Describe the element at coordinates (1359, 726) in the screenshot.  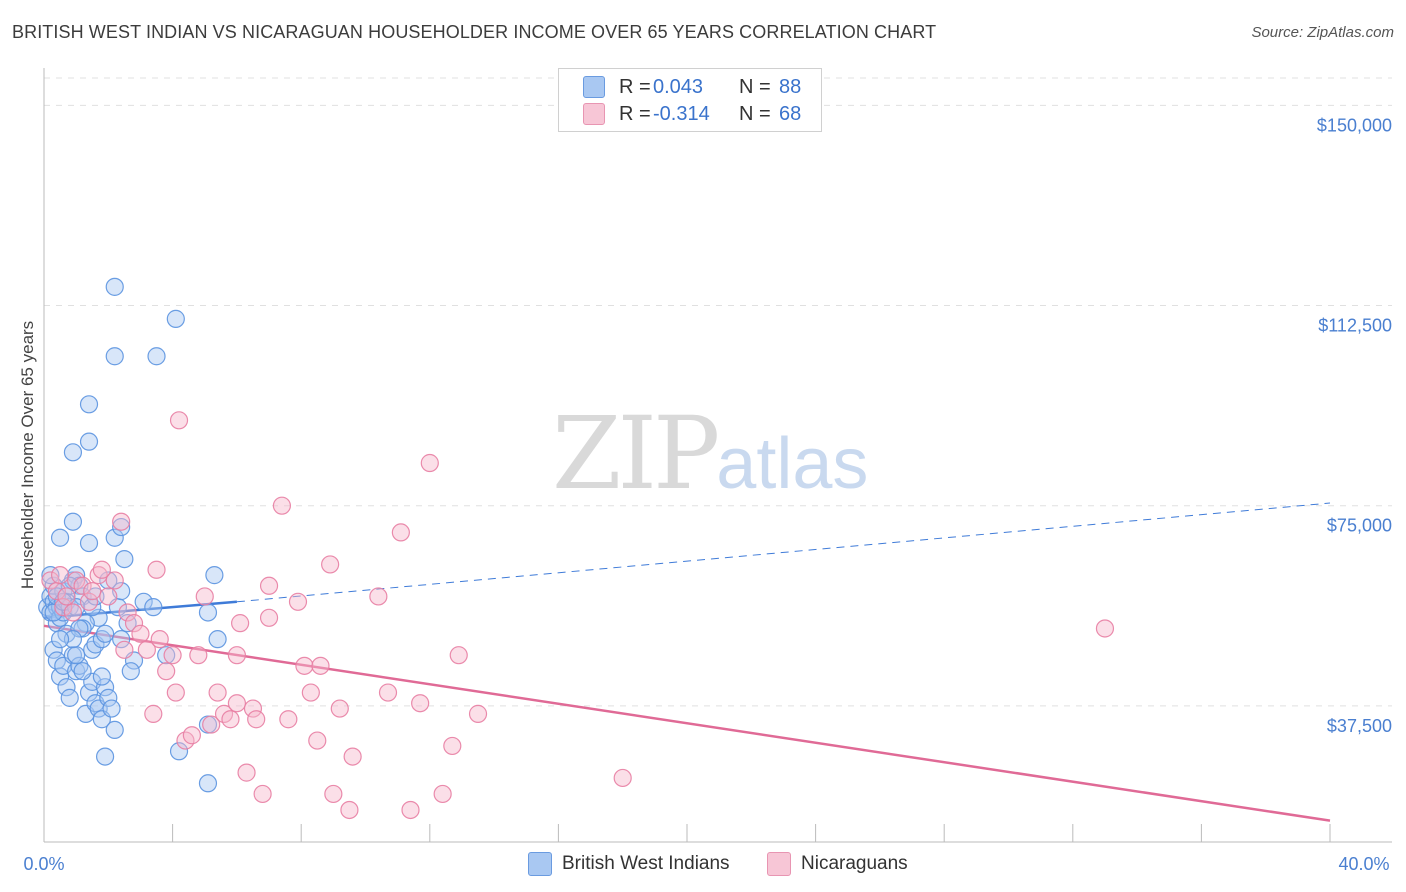
I see `y-tick-label: $37,500` at that location.